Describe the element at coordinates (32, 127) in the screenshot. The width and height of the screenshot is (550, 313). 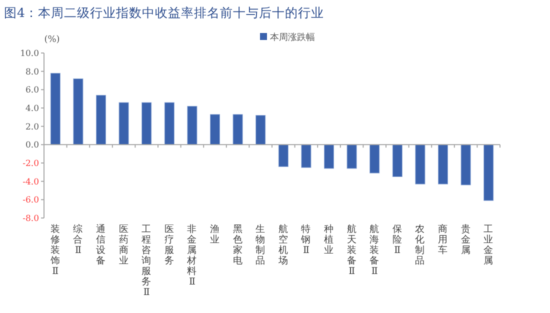
I see `y-tick-label: 2.0` at that location.